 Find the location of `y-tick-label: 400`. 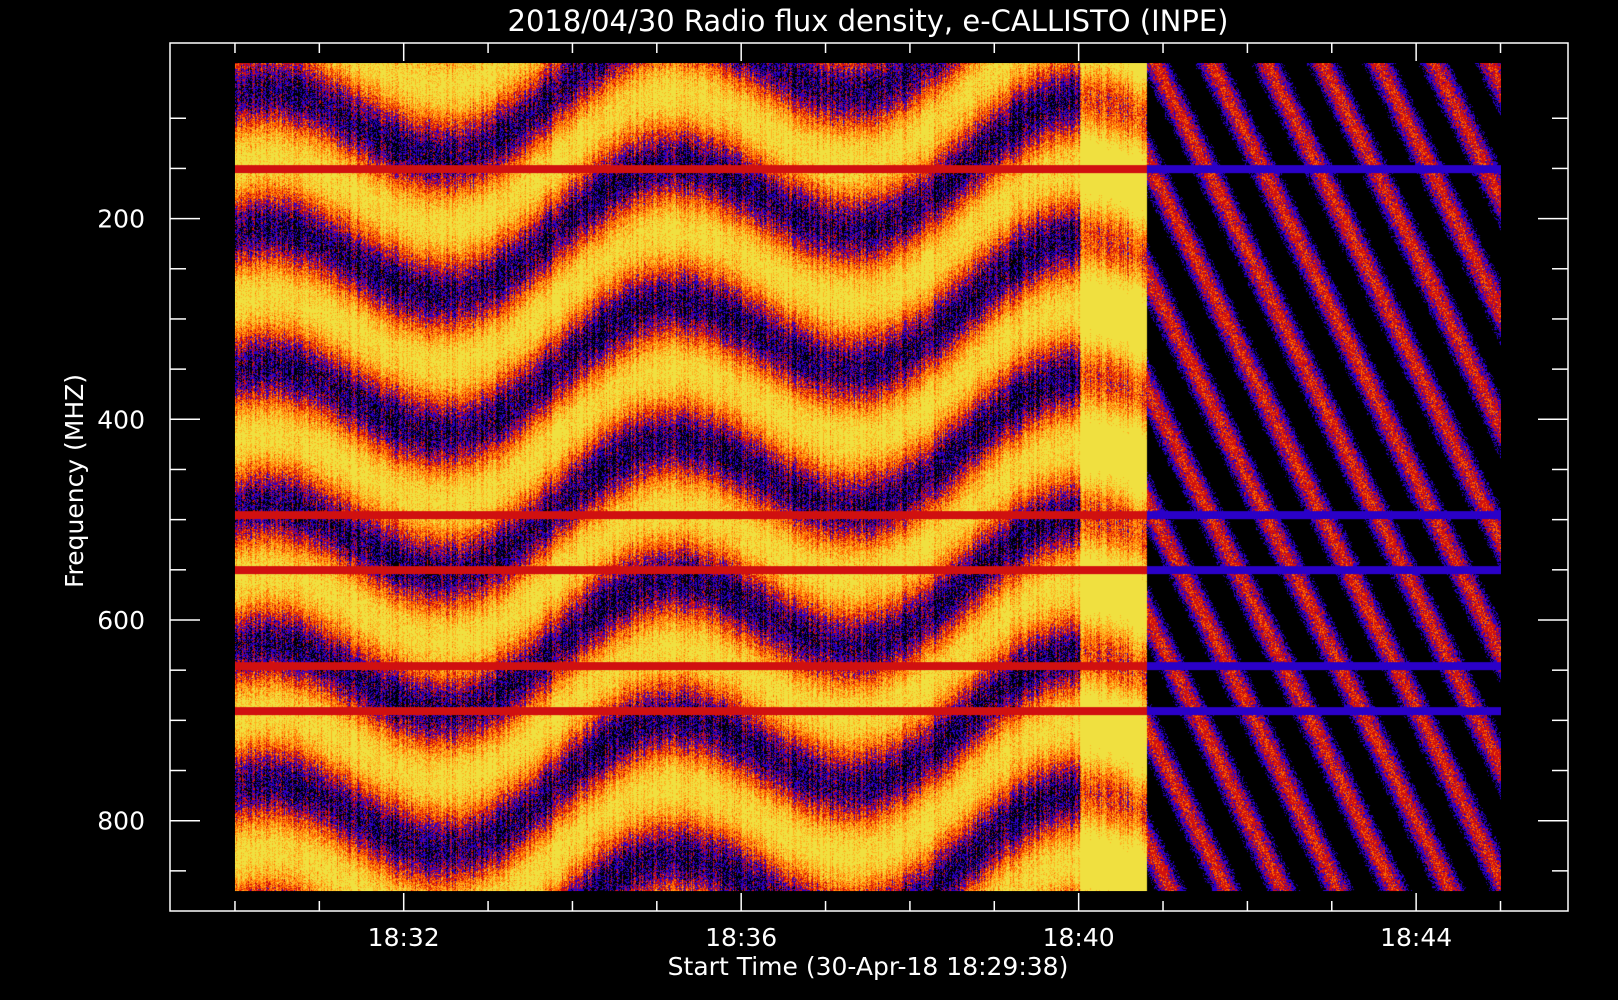

y-tick-label: 400 is located at coordinates (121, 419).